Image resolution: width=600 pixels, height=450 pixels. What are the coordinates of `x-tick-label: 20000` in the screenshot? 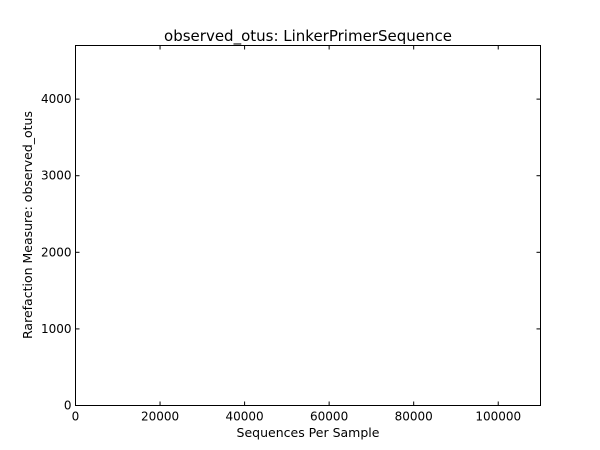 It's located at (160, 417).